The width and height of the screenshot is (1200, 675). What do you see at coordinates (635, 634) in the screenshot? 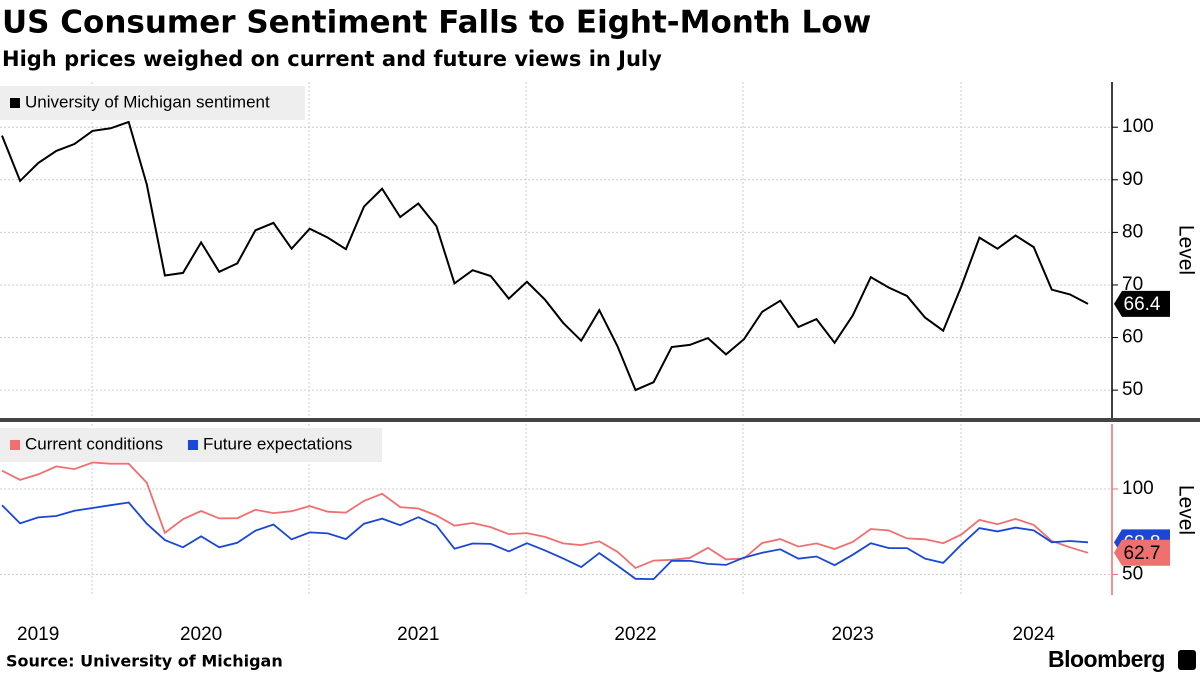
I see `x-tick-label: 2022` at bounding box center [635, 634].